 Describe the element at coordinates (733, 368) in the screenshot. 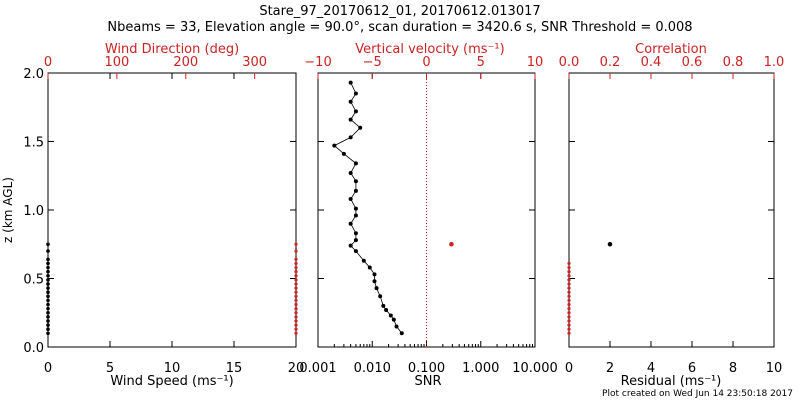

I see `bottom-tick-label: 8` at that location.